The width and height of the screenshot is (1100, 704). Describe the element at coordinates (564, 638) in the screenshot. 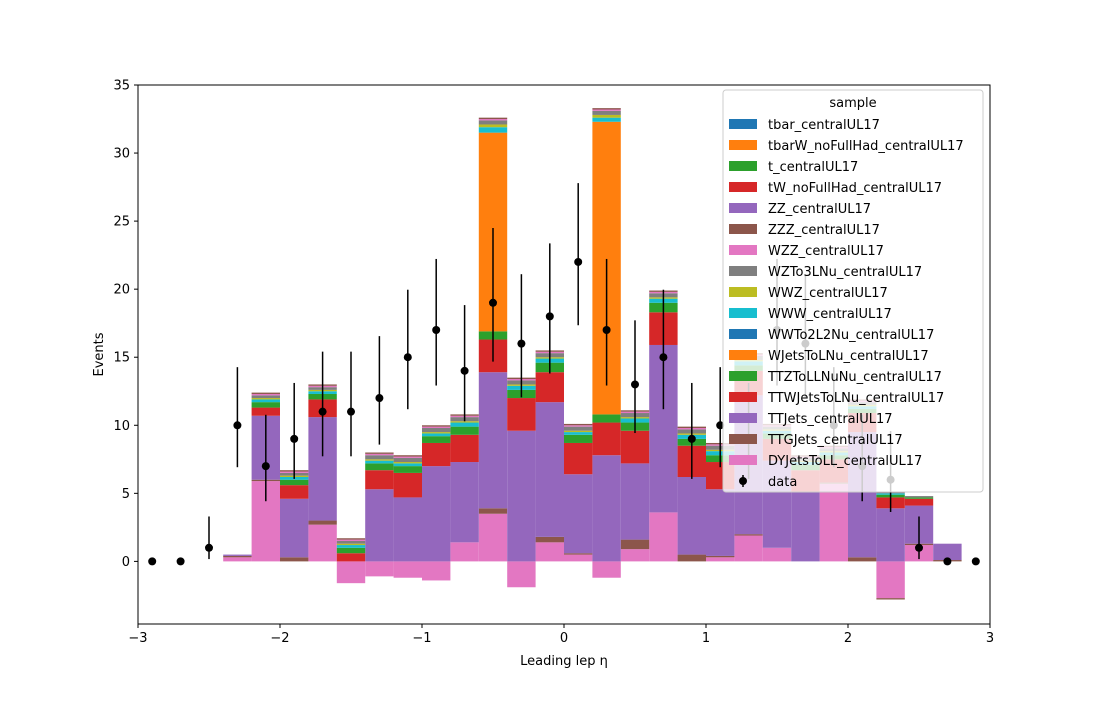

I see `x-tick-label: 0` at that location.